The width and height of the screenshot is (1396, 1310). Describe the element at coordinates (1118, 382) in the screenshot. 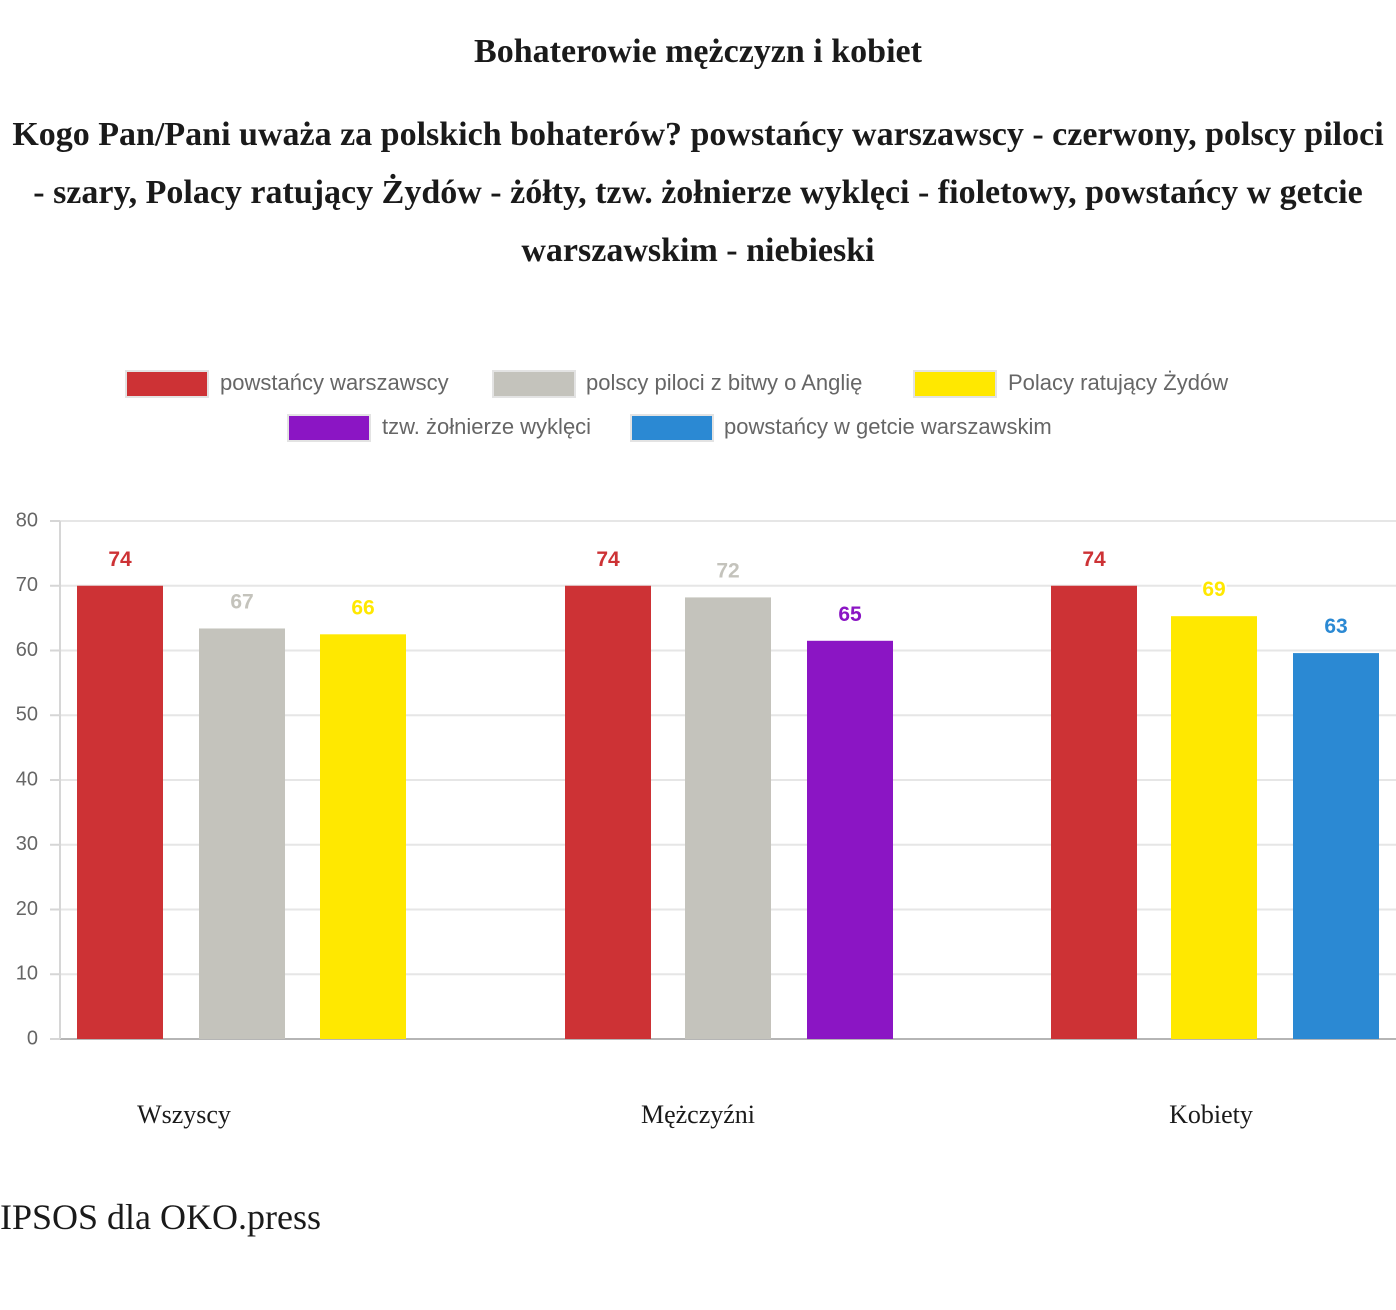

I see `legend-label: Polacy ratujący Żydów` at that location.